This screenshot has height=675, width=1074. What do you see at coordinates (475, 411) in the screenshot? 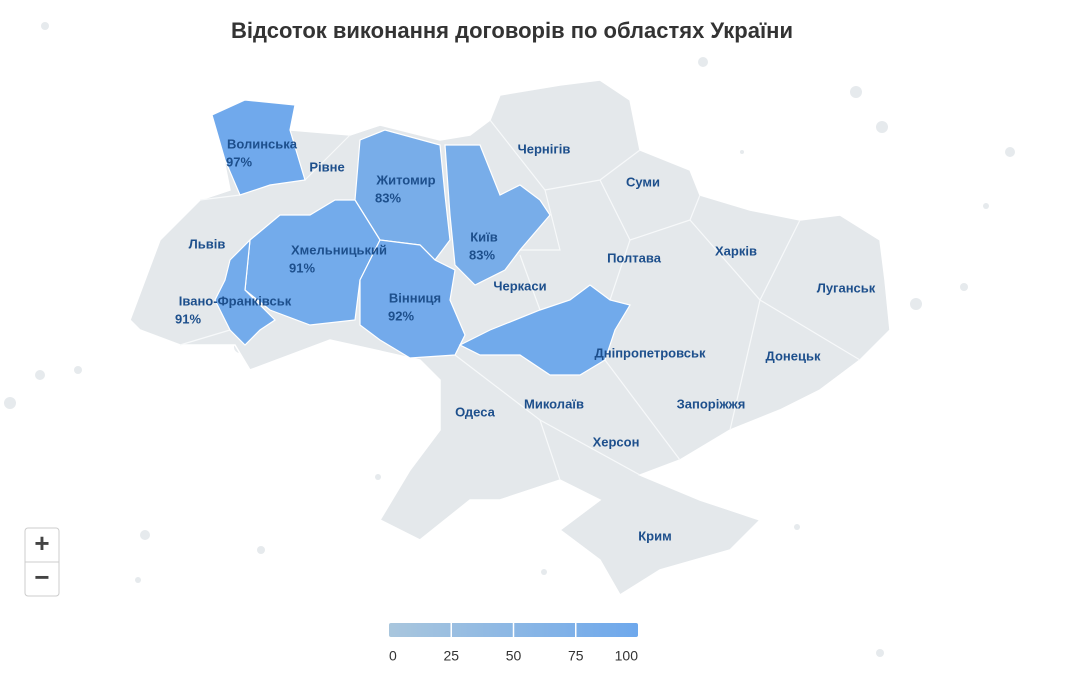
I see `region-name: Одеса` at bounding box center [475, 411].